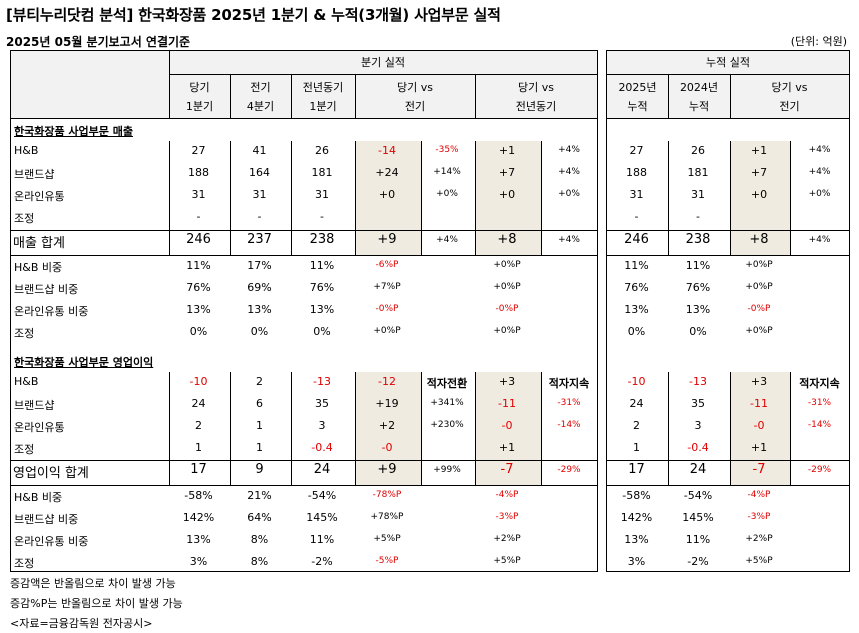 This screenshot has width=859, height=633. What do you see at coordinates (636, 172) in the screenshot?
I see `cum-2025-value: 188` at bounding box center [636, 172].